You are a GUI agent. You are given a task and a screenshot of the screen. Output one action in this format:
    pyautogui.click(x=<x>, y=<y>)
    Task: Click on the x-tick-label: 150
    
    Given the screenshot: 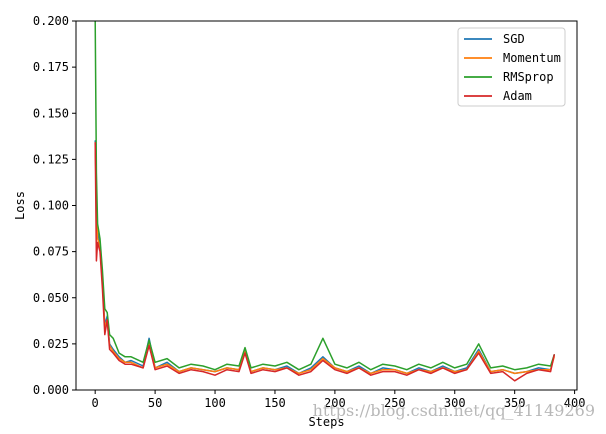 What is the action you would take?
    pyautogui.click(x=275, y=403)
    